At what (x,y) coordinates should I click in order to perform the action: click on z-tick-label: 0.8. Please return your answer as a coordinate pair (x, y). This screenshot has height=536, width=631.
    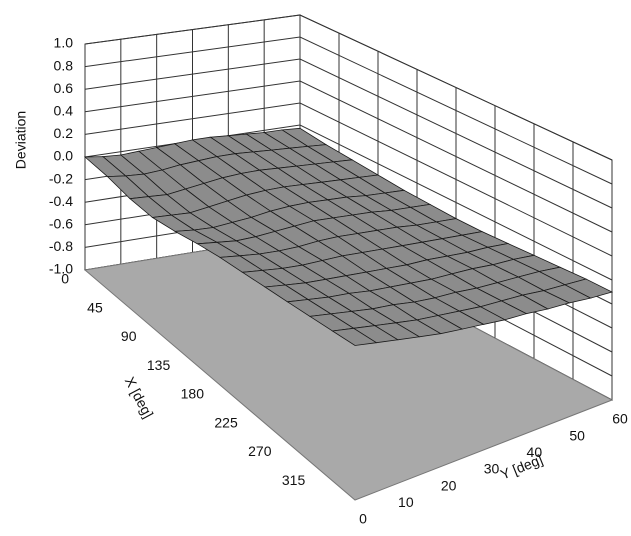
    Looking at the image, I should click on (64, 65).